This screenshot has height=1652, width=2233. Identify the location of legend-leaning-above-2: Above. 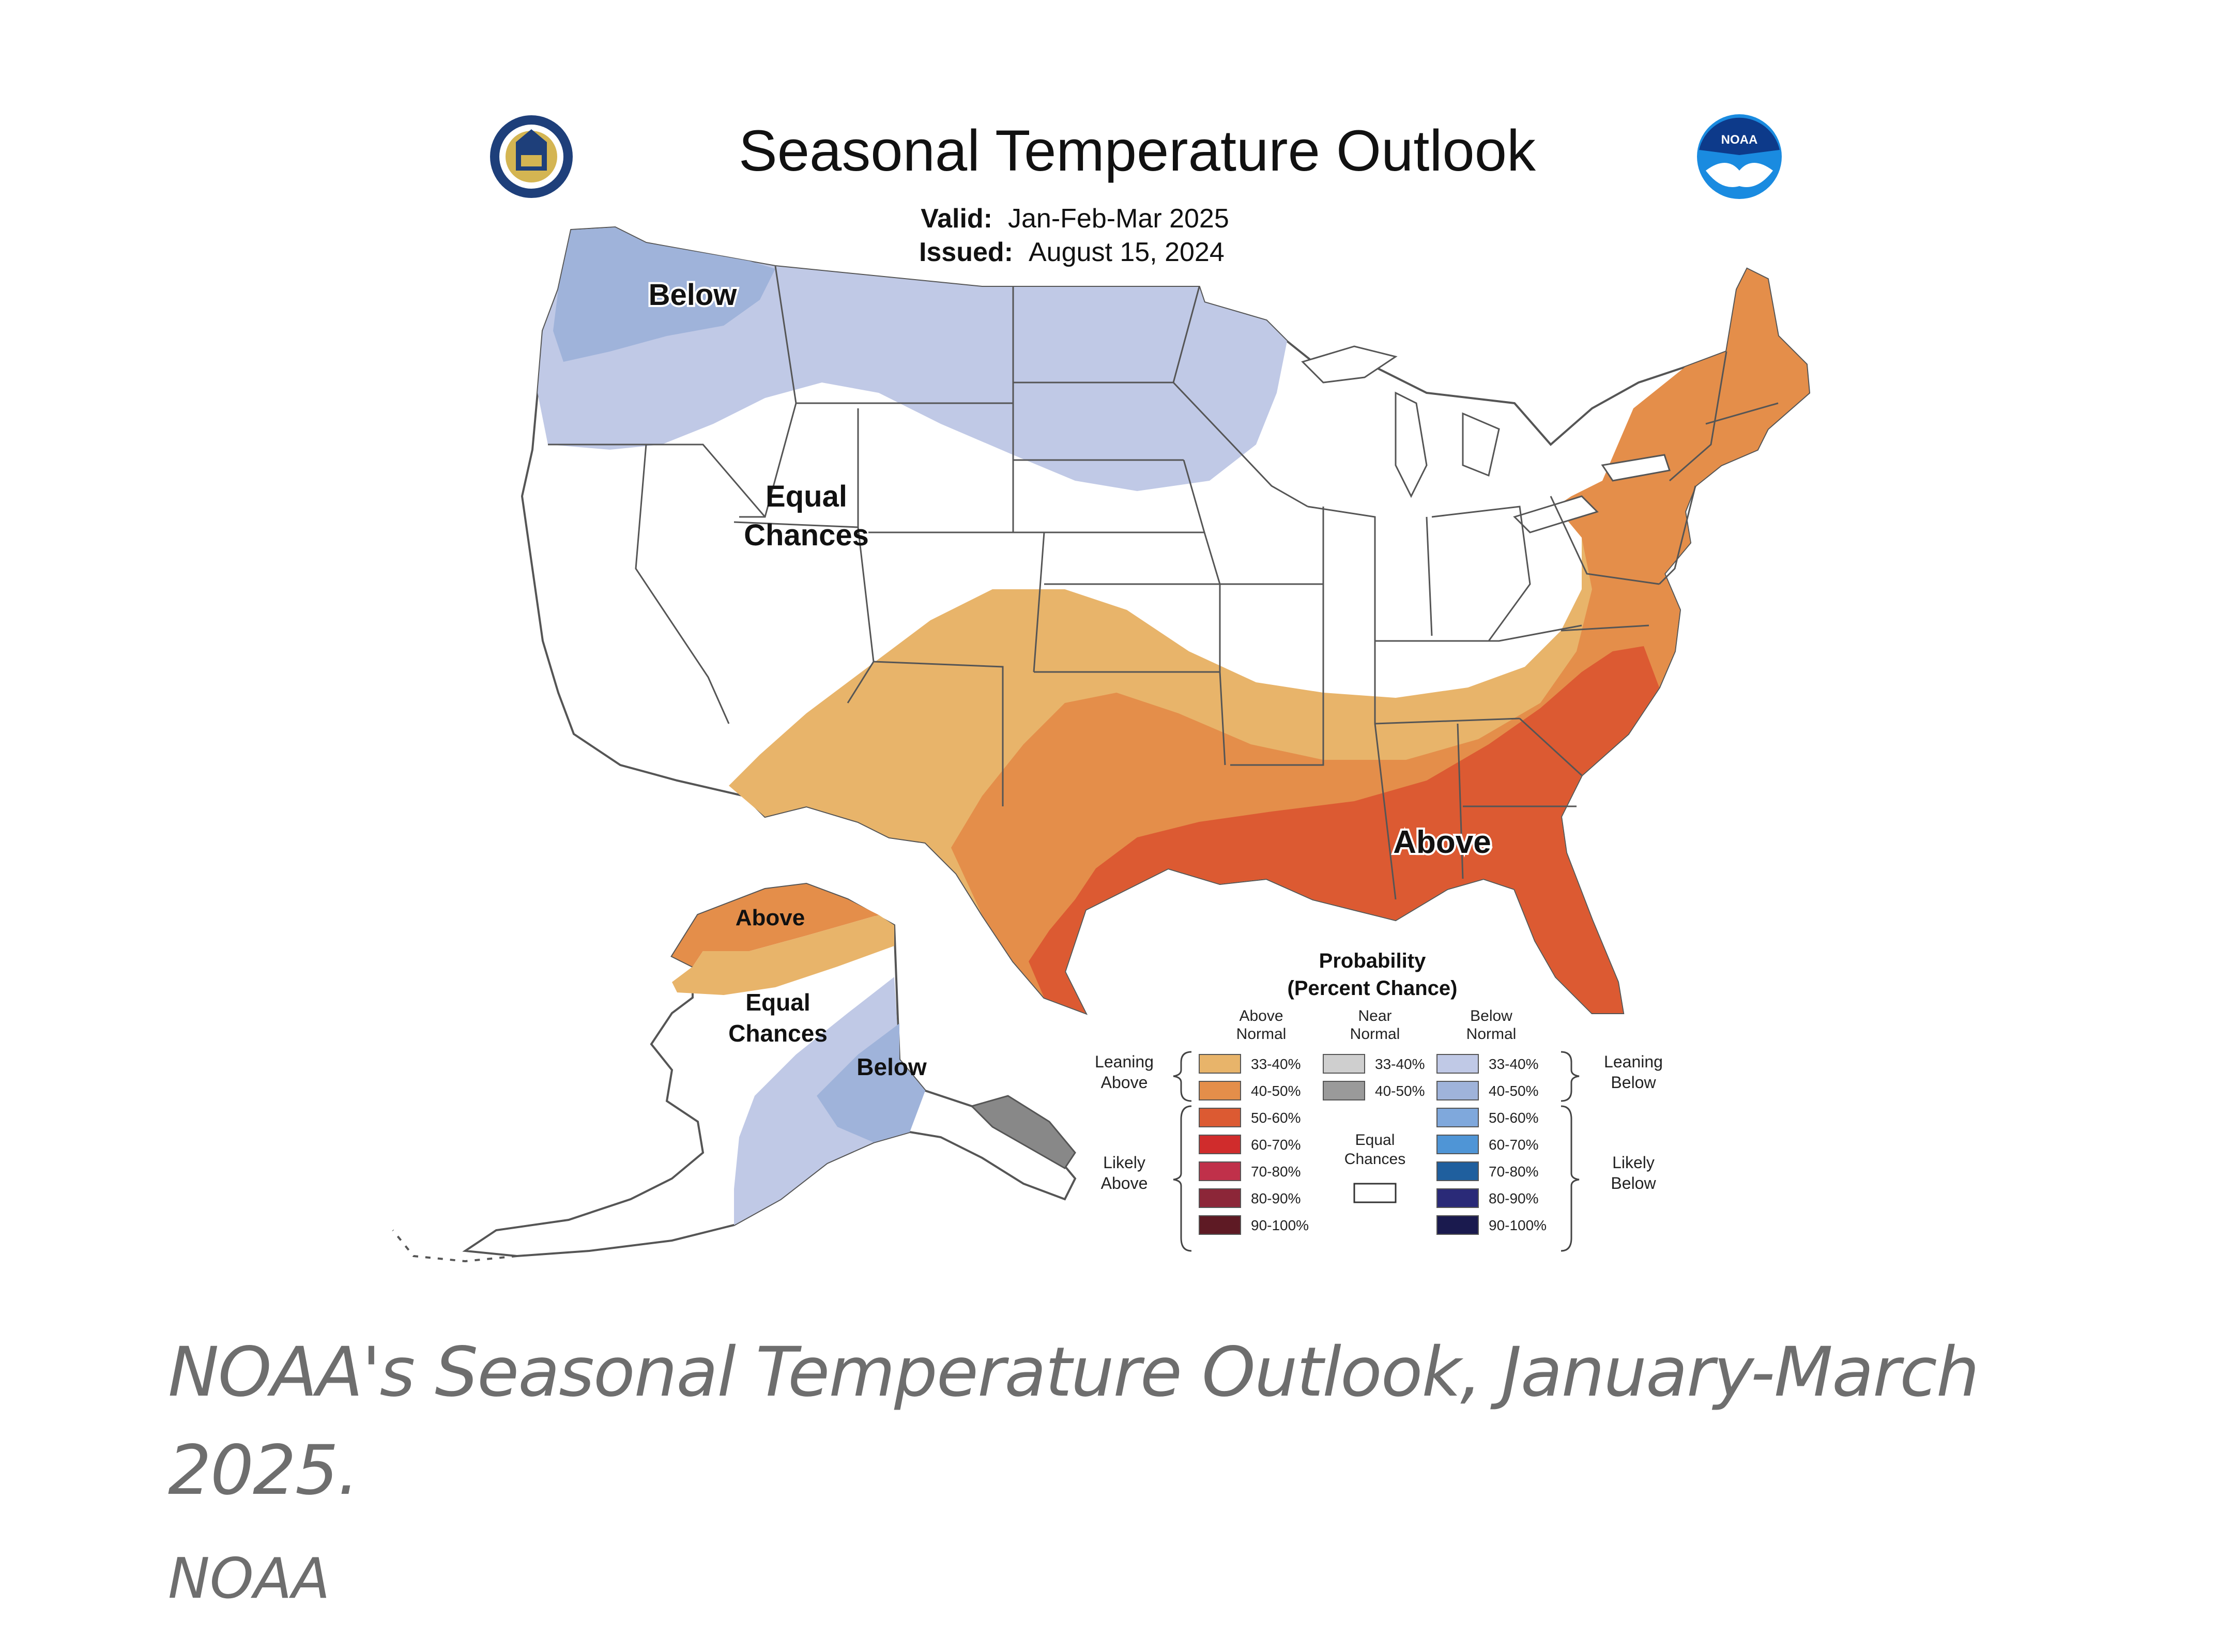
(1125, 1082).